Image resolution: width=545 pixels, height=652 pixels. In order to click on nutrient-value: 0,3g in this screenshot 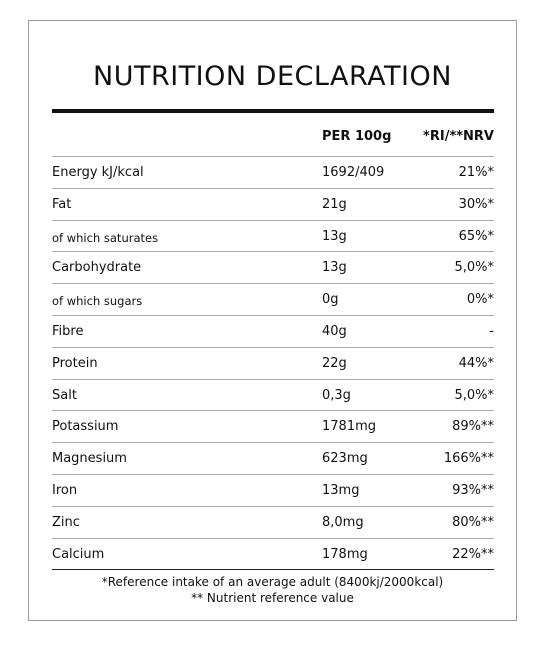, I will do `click(336, 395)`.